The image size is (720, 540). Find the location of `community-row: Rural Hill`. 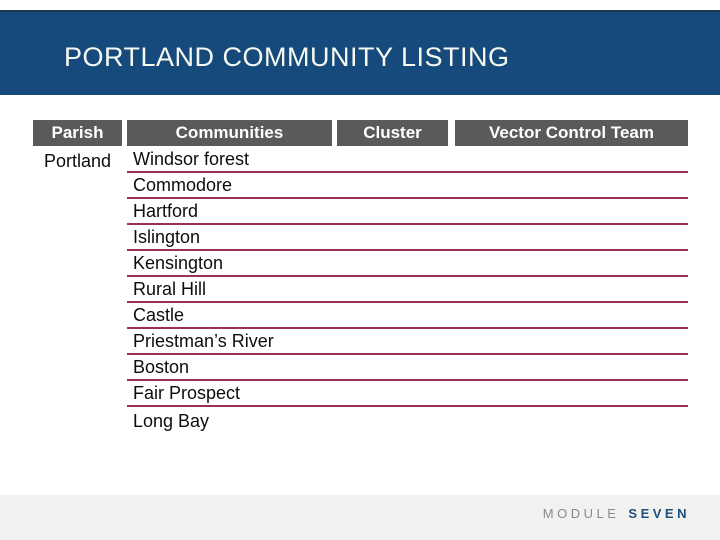

community-row: Rural Hill is located at coordinates (407, 290).